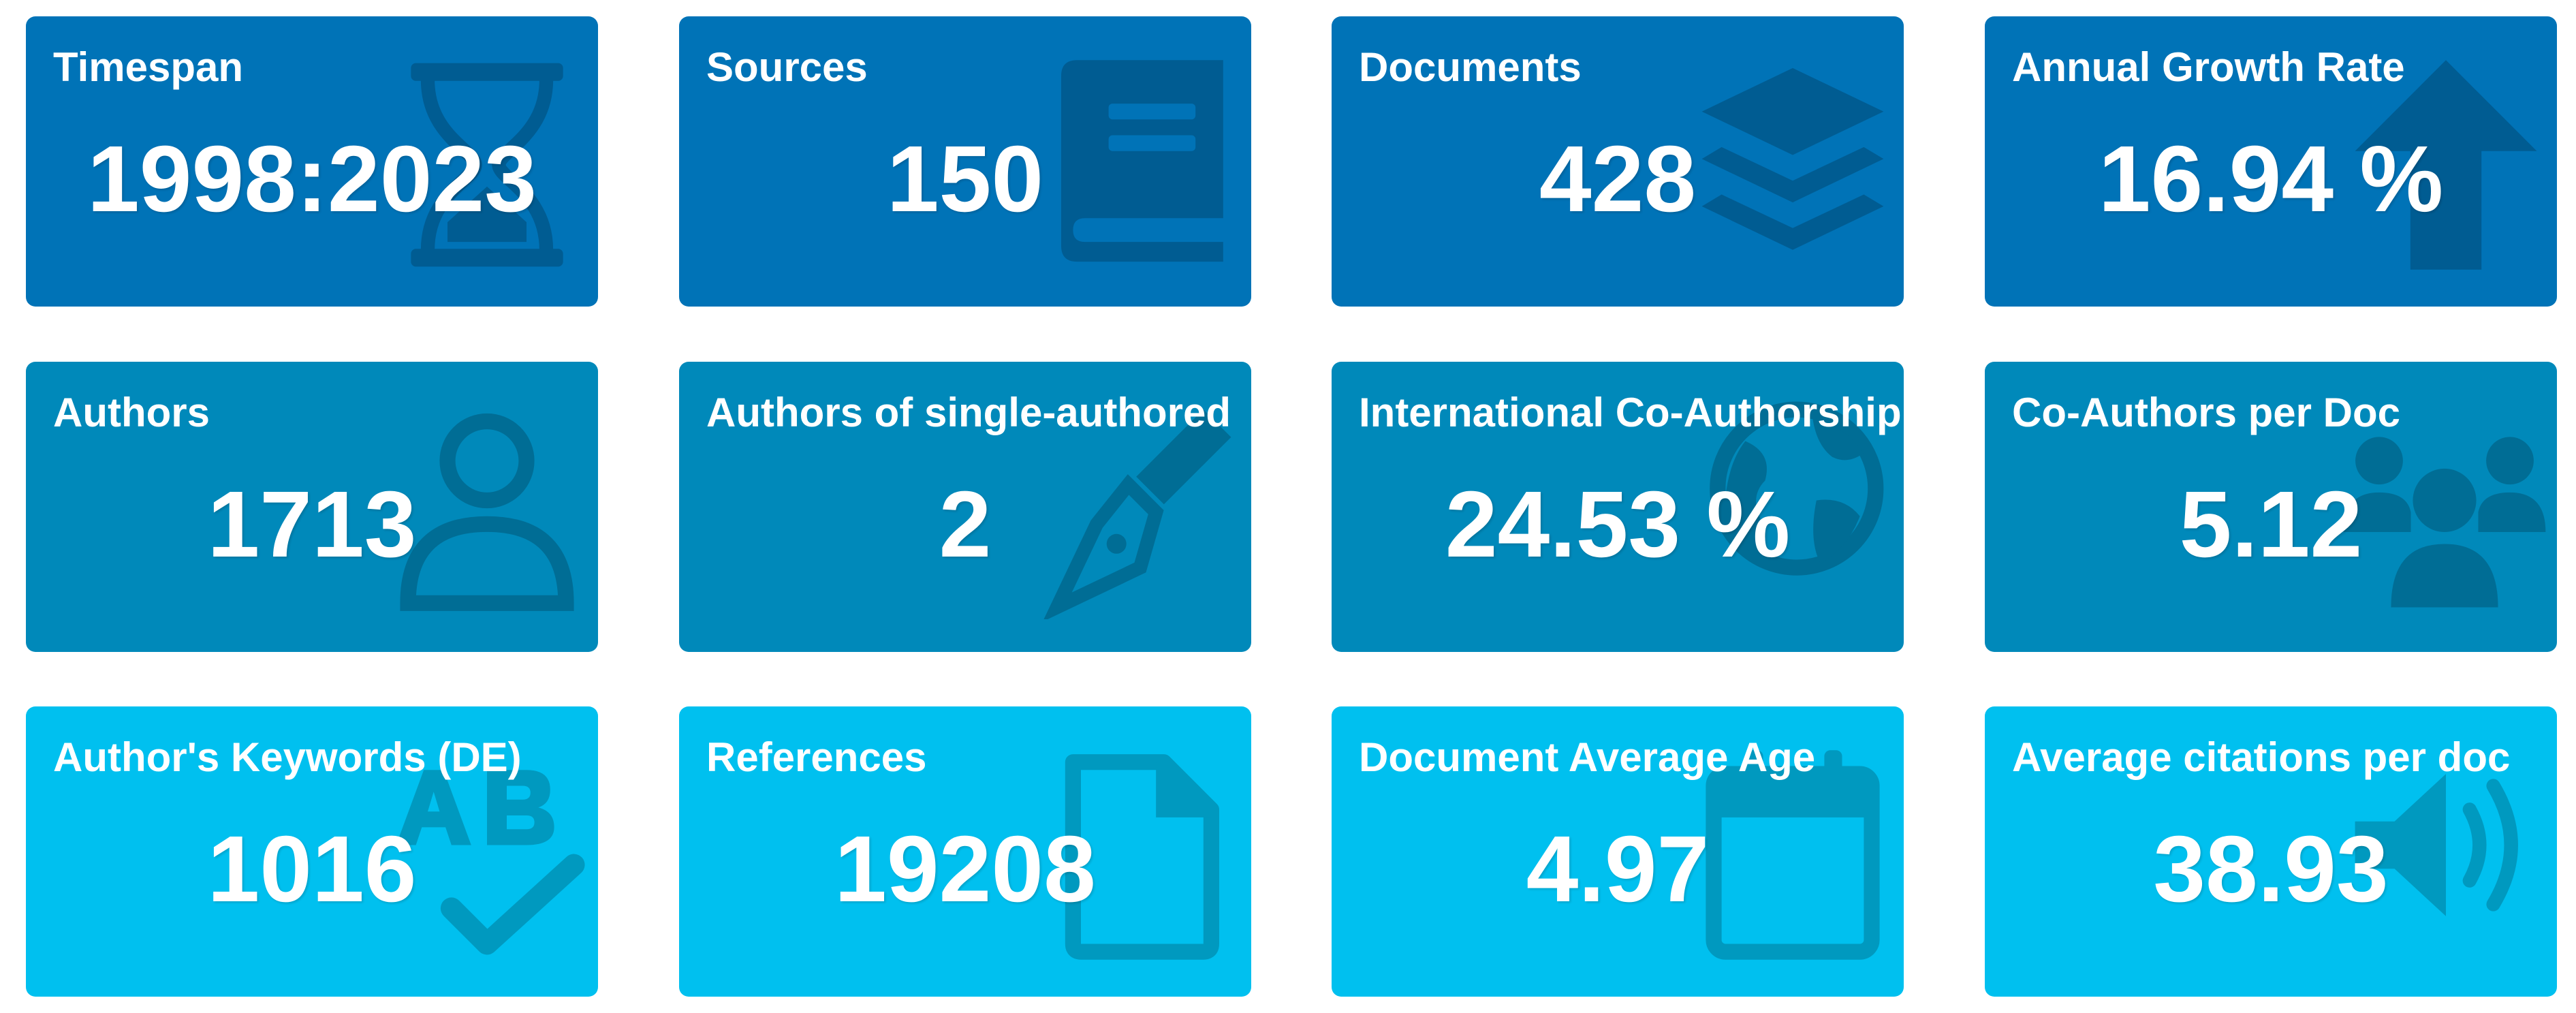 This screenshot has width=2576, height=1013. What do you see at coordinates (312, 524) in the screenshot?
I see `card-value: 1713` at bounding box center [312, 524].